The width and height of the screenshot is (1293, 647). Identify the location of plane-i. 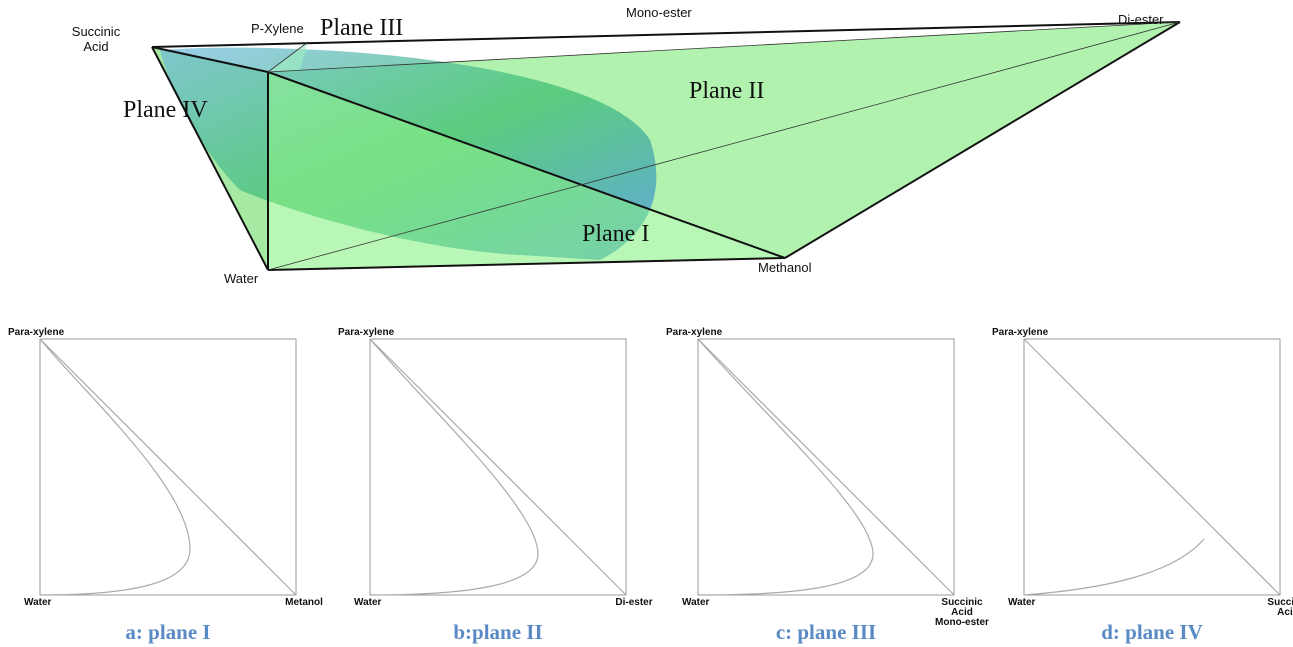
(526, 171).